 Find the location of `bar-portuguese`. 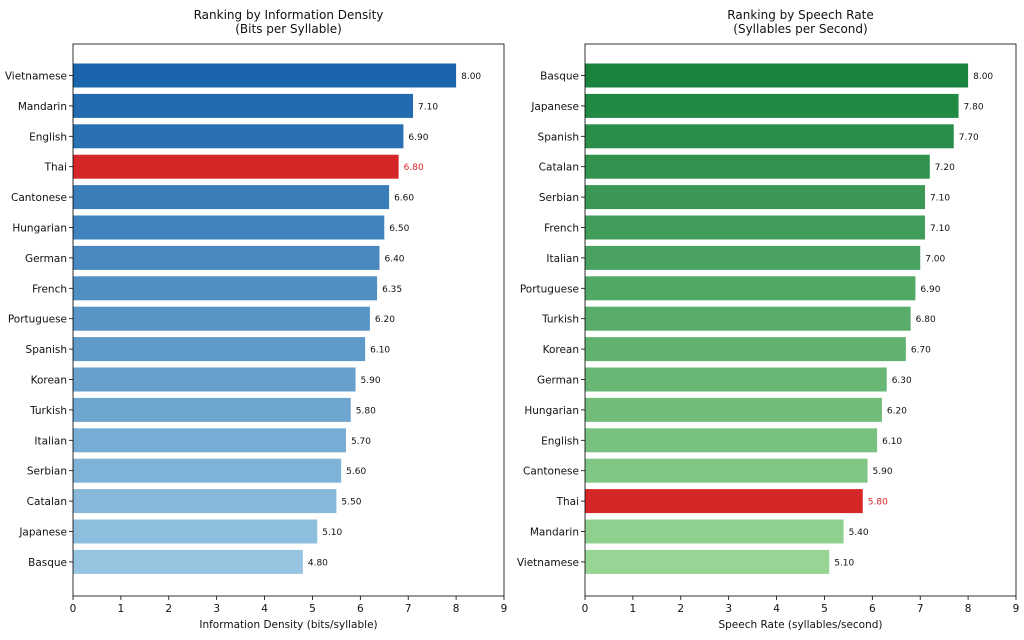

bar-portuguese is located at coordinates (221, 318).